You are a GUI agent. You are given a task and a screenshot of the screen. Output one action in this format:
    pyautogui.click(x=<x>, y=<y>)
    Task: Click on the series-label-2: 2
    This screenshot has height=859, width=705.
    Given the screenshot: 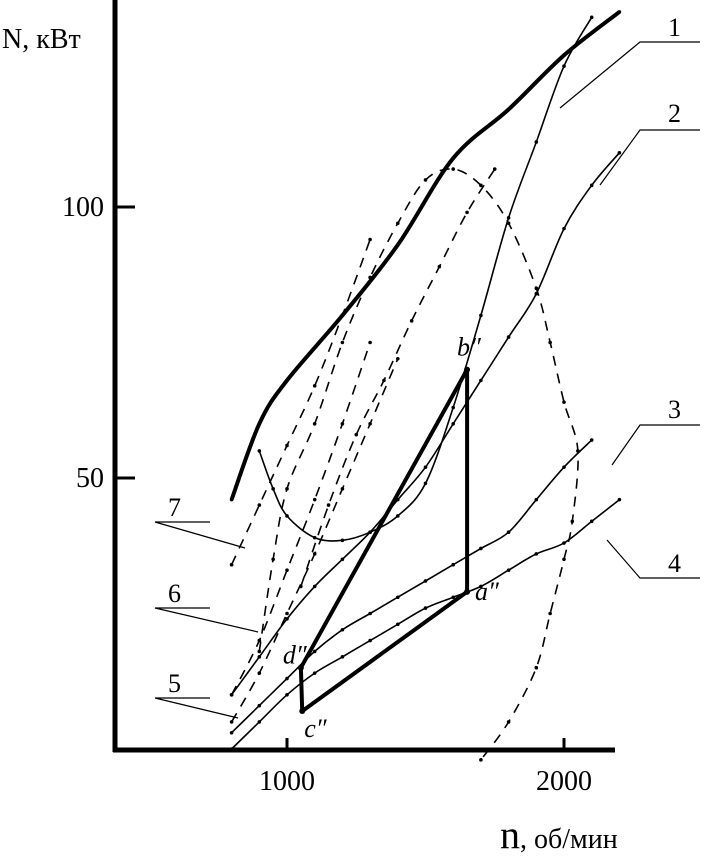 What is the action you would take?
    pyautogui.click(x=674, y=113)
    